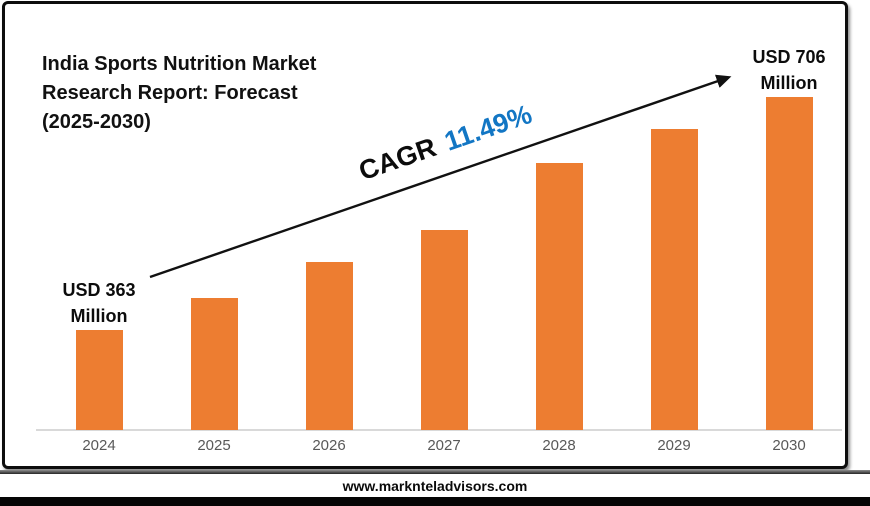  I want to click on bar-2027, so click(444, 330).